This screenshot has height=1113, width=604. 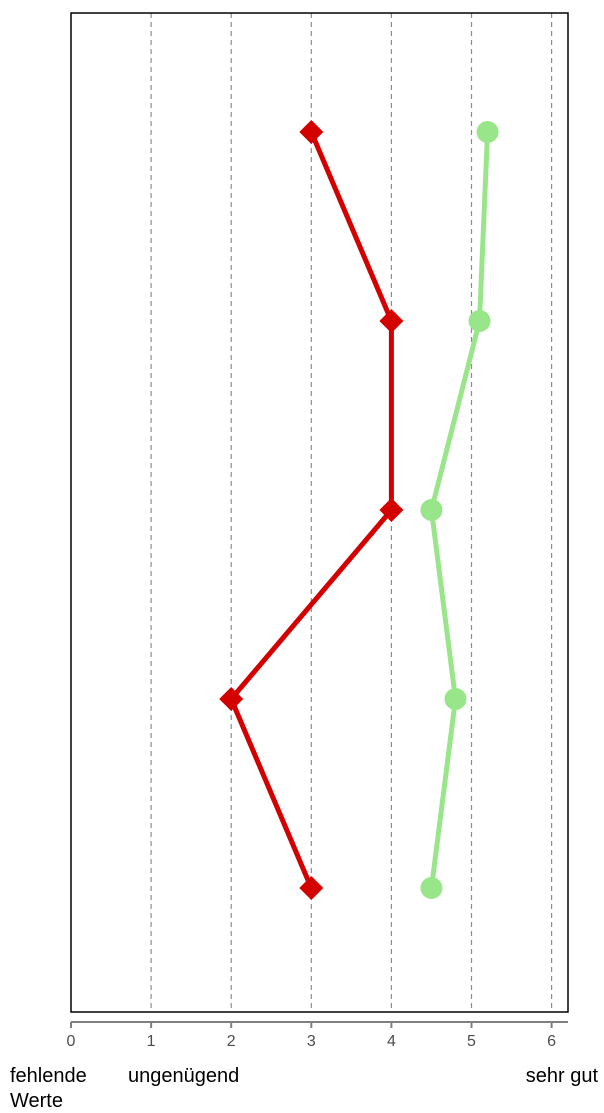 What do you see at coordinates (317, 1035) in the screenshot?
I see `x-axis: 0 1 2 3 4 5 6` at bounding box center [317, 1035].